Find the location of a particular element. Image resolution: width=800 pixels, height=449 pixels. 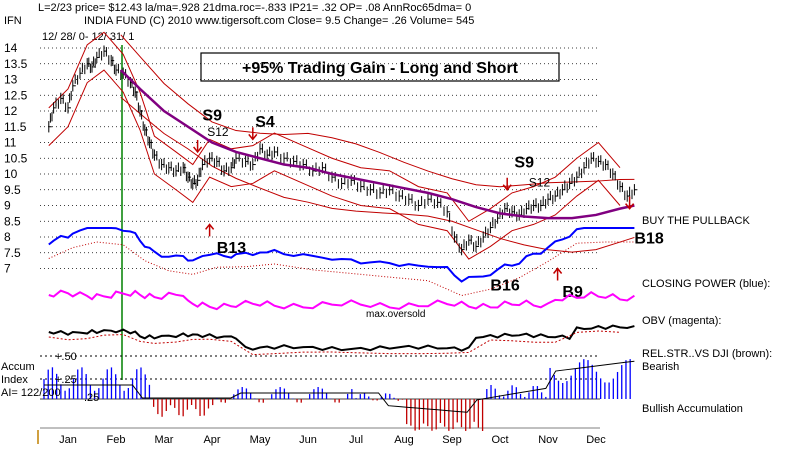

month-label: Oct is located at coordinates (499, 440).